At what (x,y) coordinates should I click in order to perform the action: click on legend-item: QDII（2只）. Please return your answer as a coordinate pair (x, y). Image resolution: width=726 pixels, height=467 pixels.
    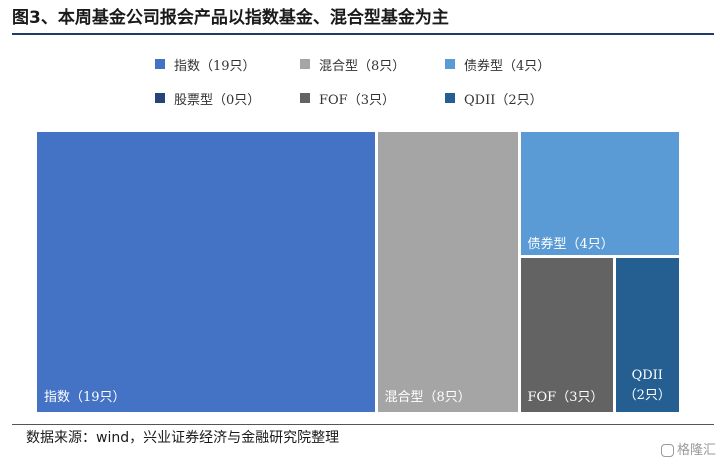
    Looking at the image, I should click on (525, 99).